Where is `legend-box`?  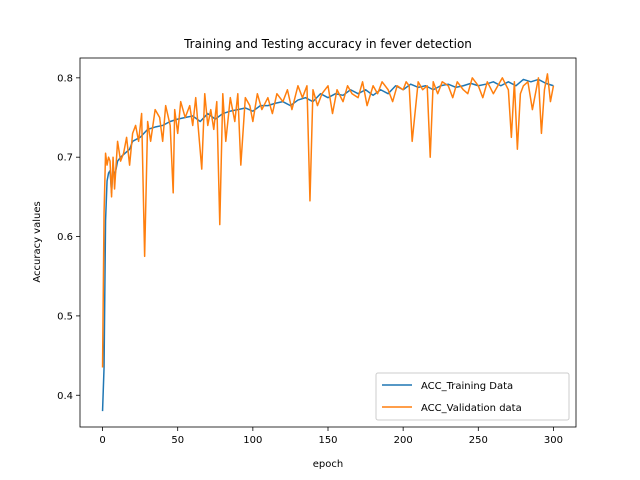
legend-box is located at coordinates (472, 396).